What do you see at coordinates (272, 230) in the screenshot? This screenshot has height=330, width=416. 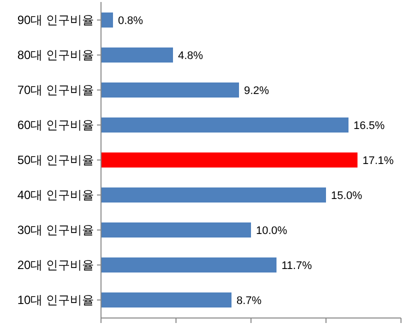 I see `data-label: 10.0%` at bounding box center [272, 230].